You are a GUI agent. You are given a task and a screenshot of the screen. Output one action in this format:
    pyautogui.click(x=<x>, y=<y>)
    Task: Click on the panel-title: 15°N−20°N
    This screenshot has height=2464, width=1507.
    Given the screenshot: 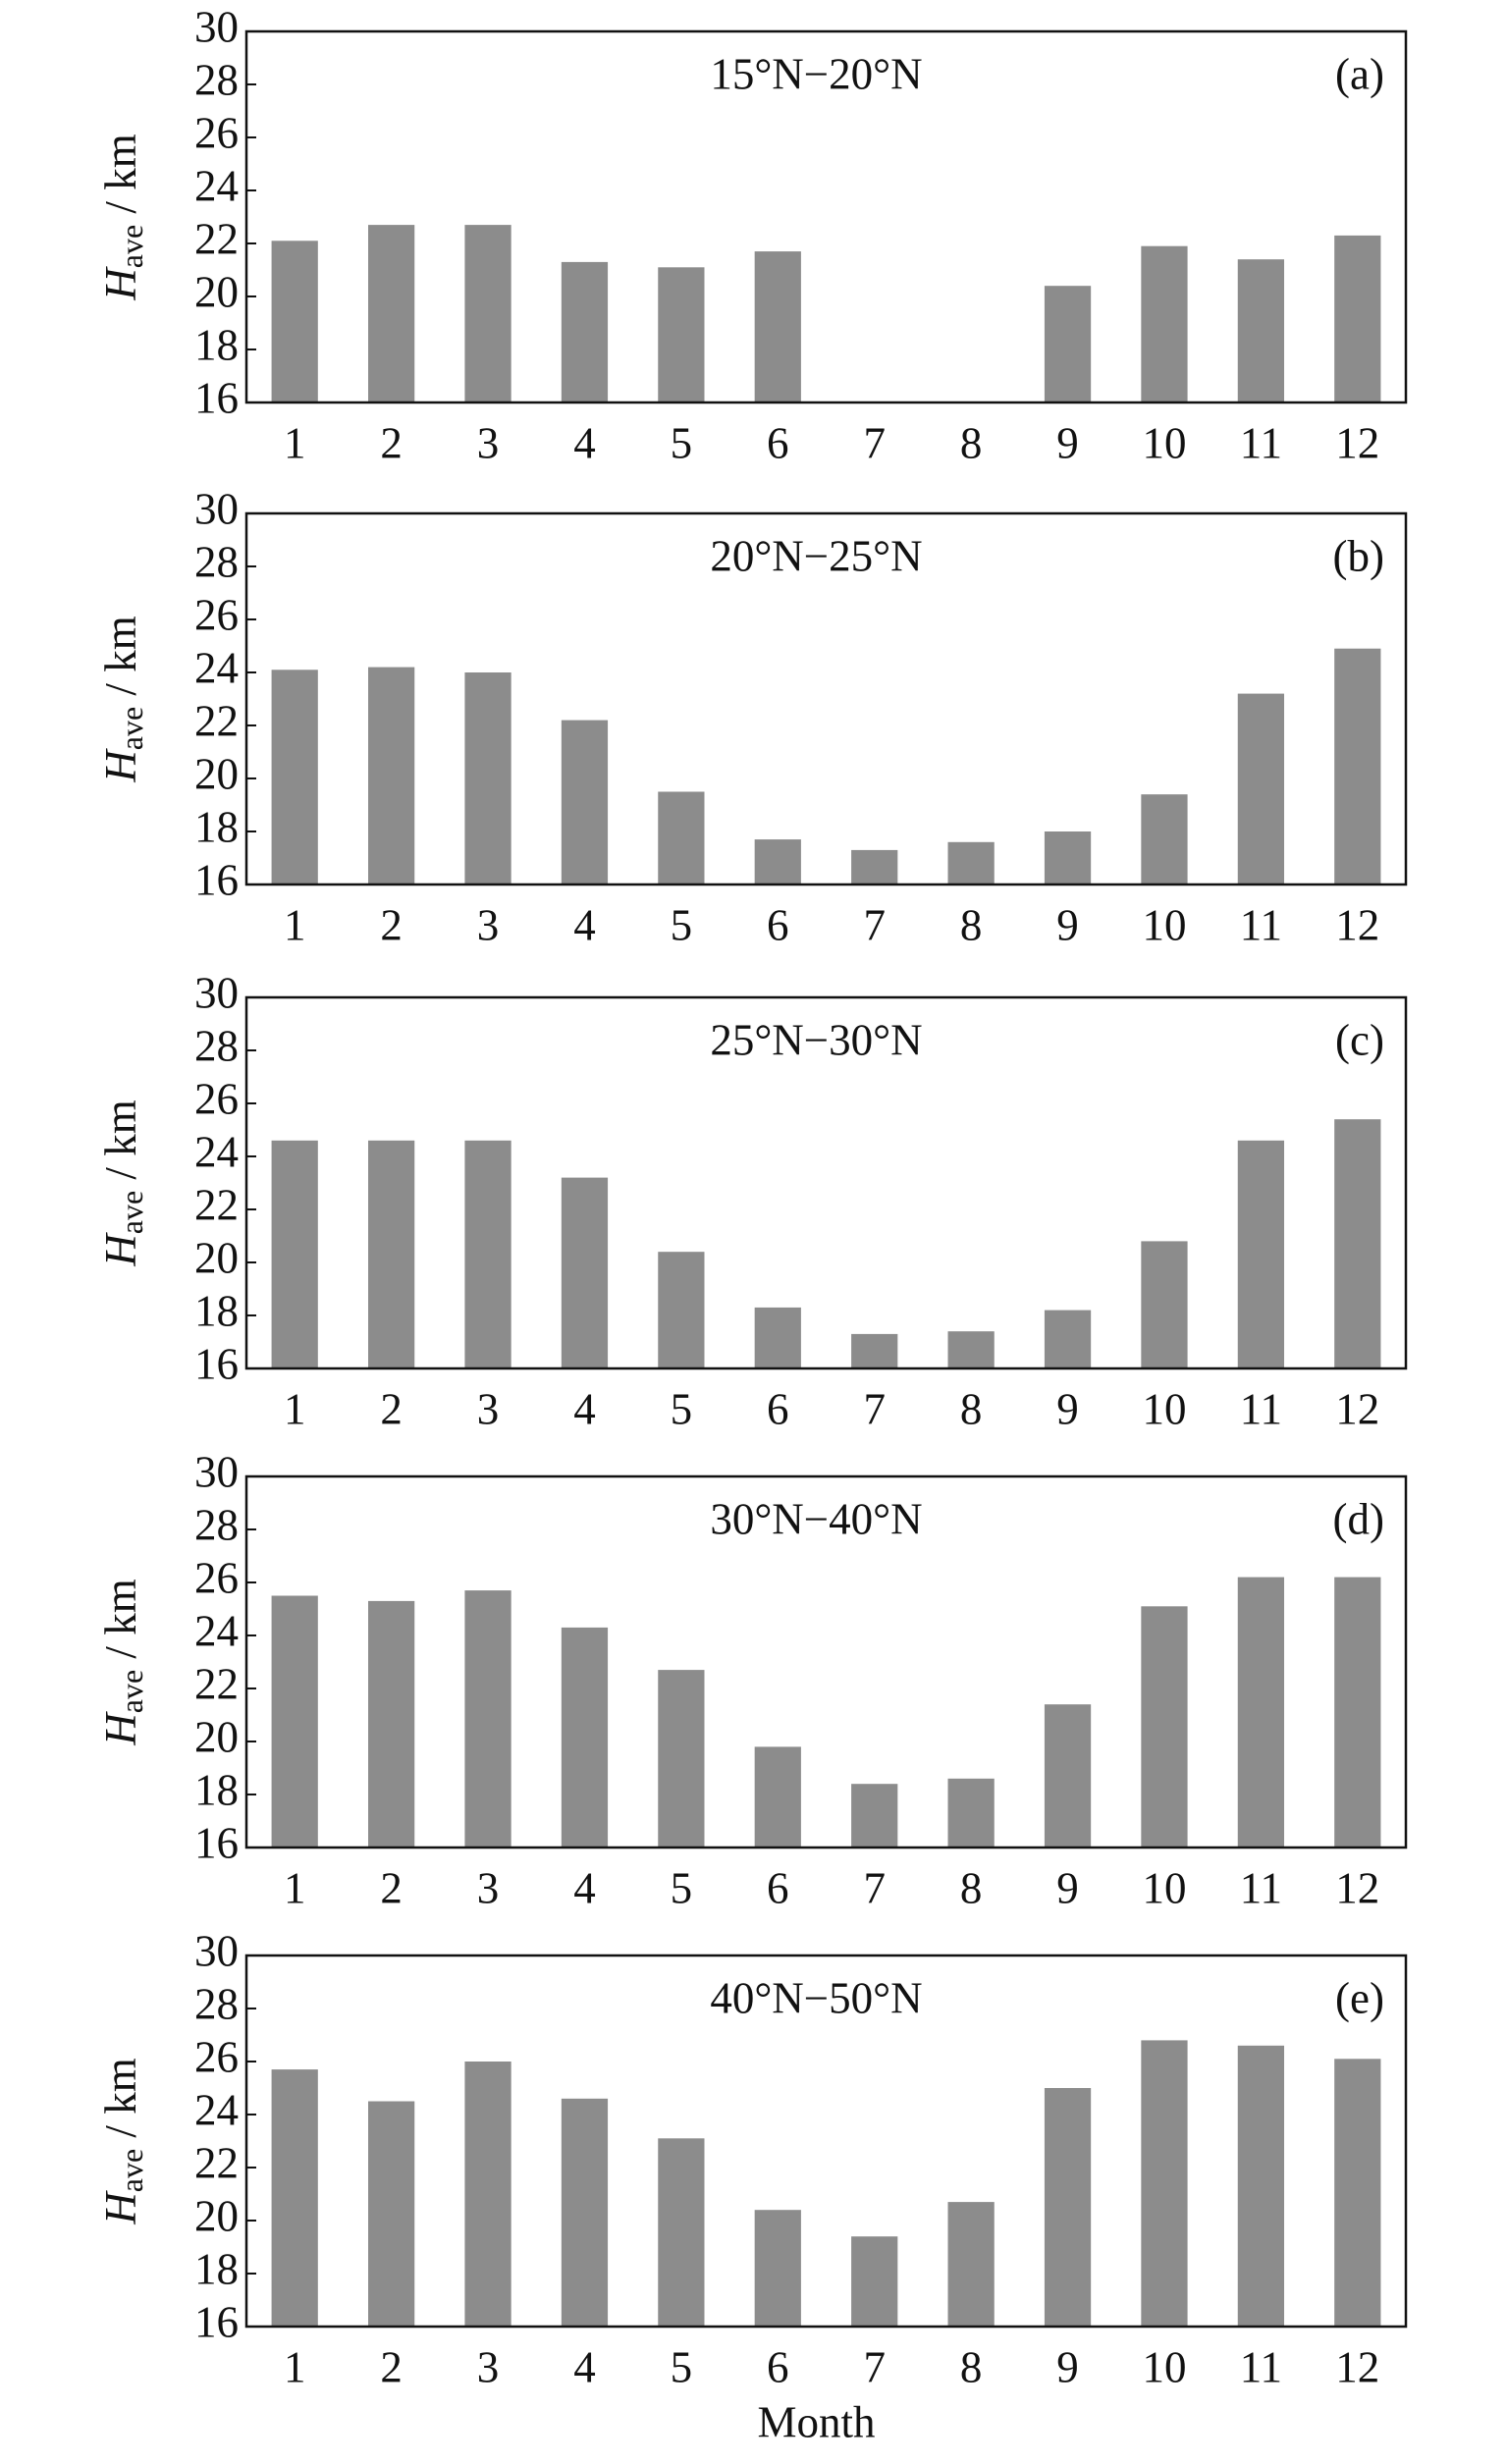 What is the action you would take?
    pyautogui.click(x=816, y=73)
    